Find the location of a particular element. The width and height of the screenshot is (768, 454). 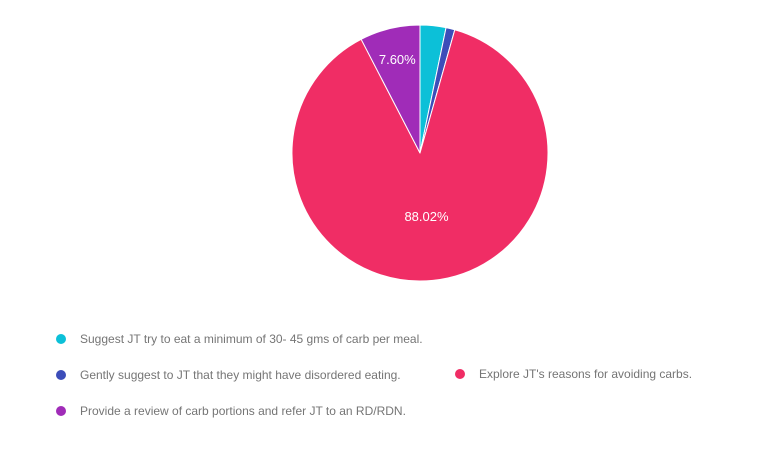

pie-slice-label: 88.02% is located at coordinates (426, 216).